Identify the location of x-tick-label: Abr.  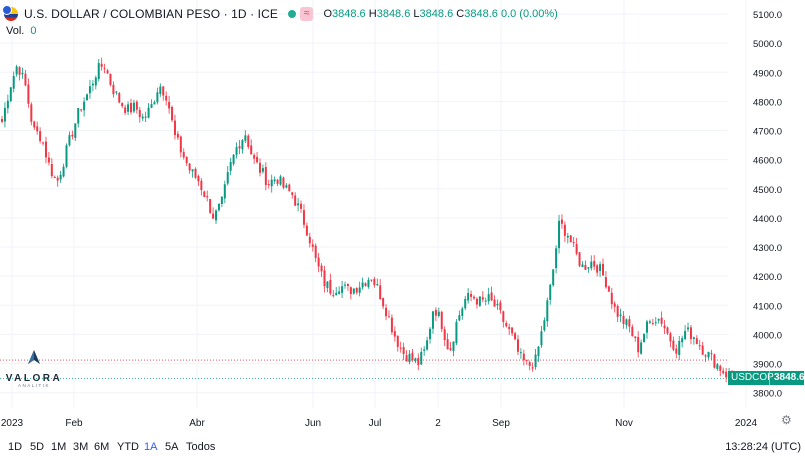
(197, 423).